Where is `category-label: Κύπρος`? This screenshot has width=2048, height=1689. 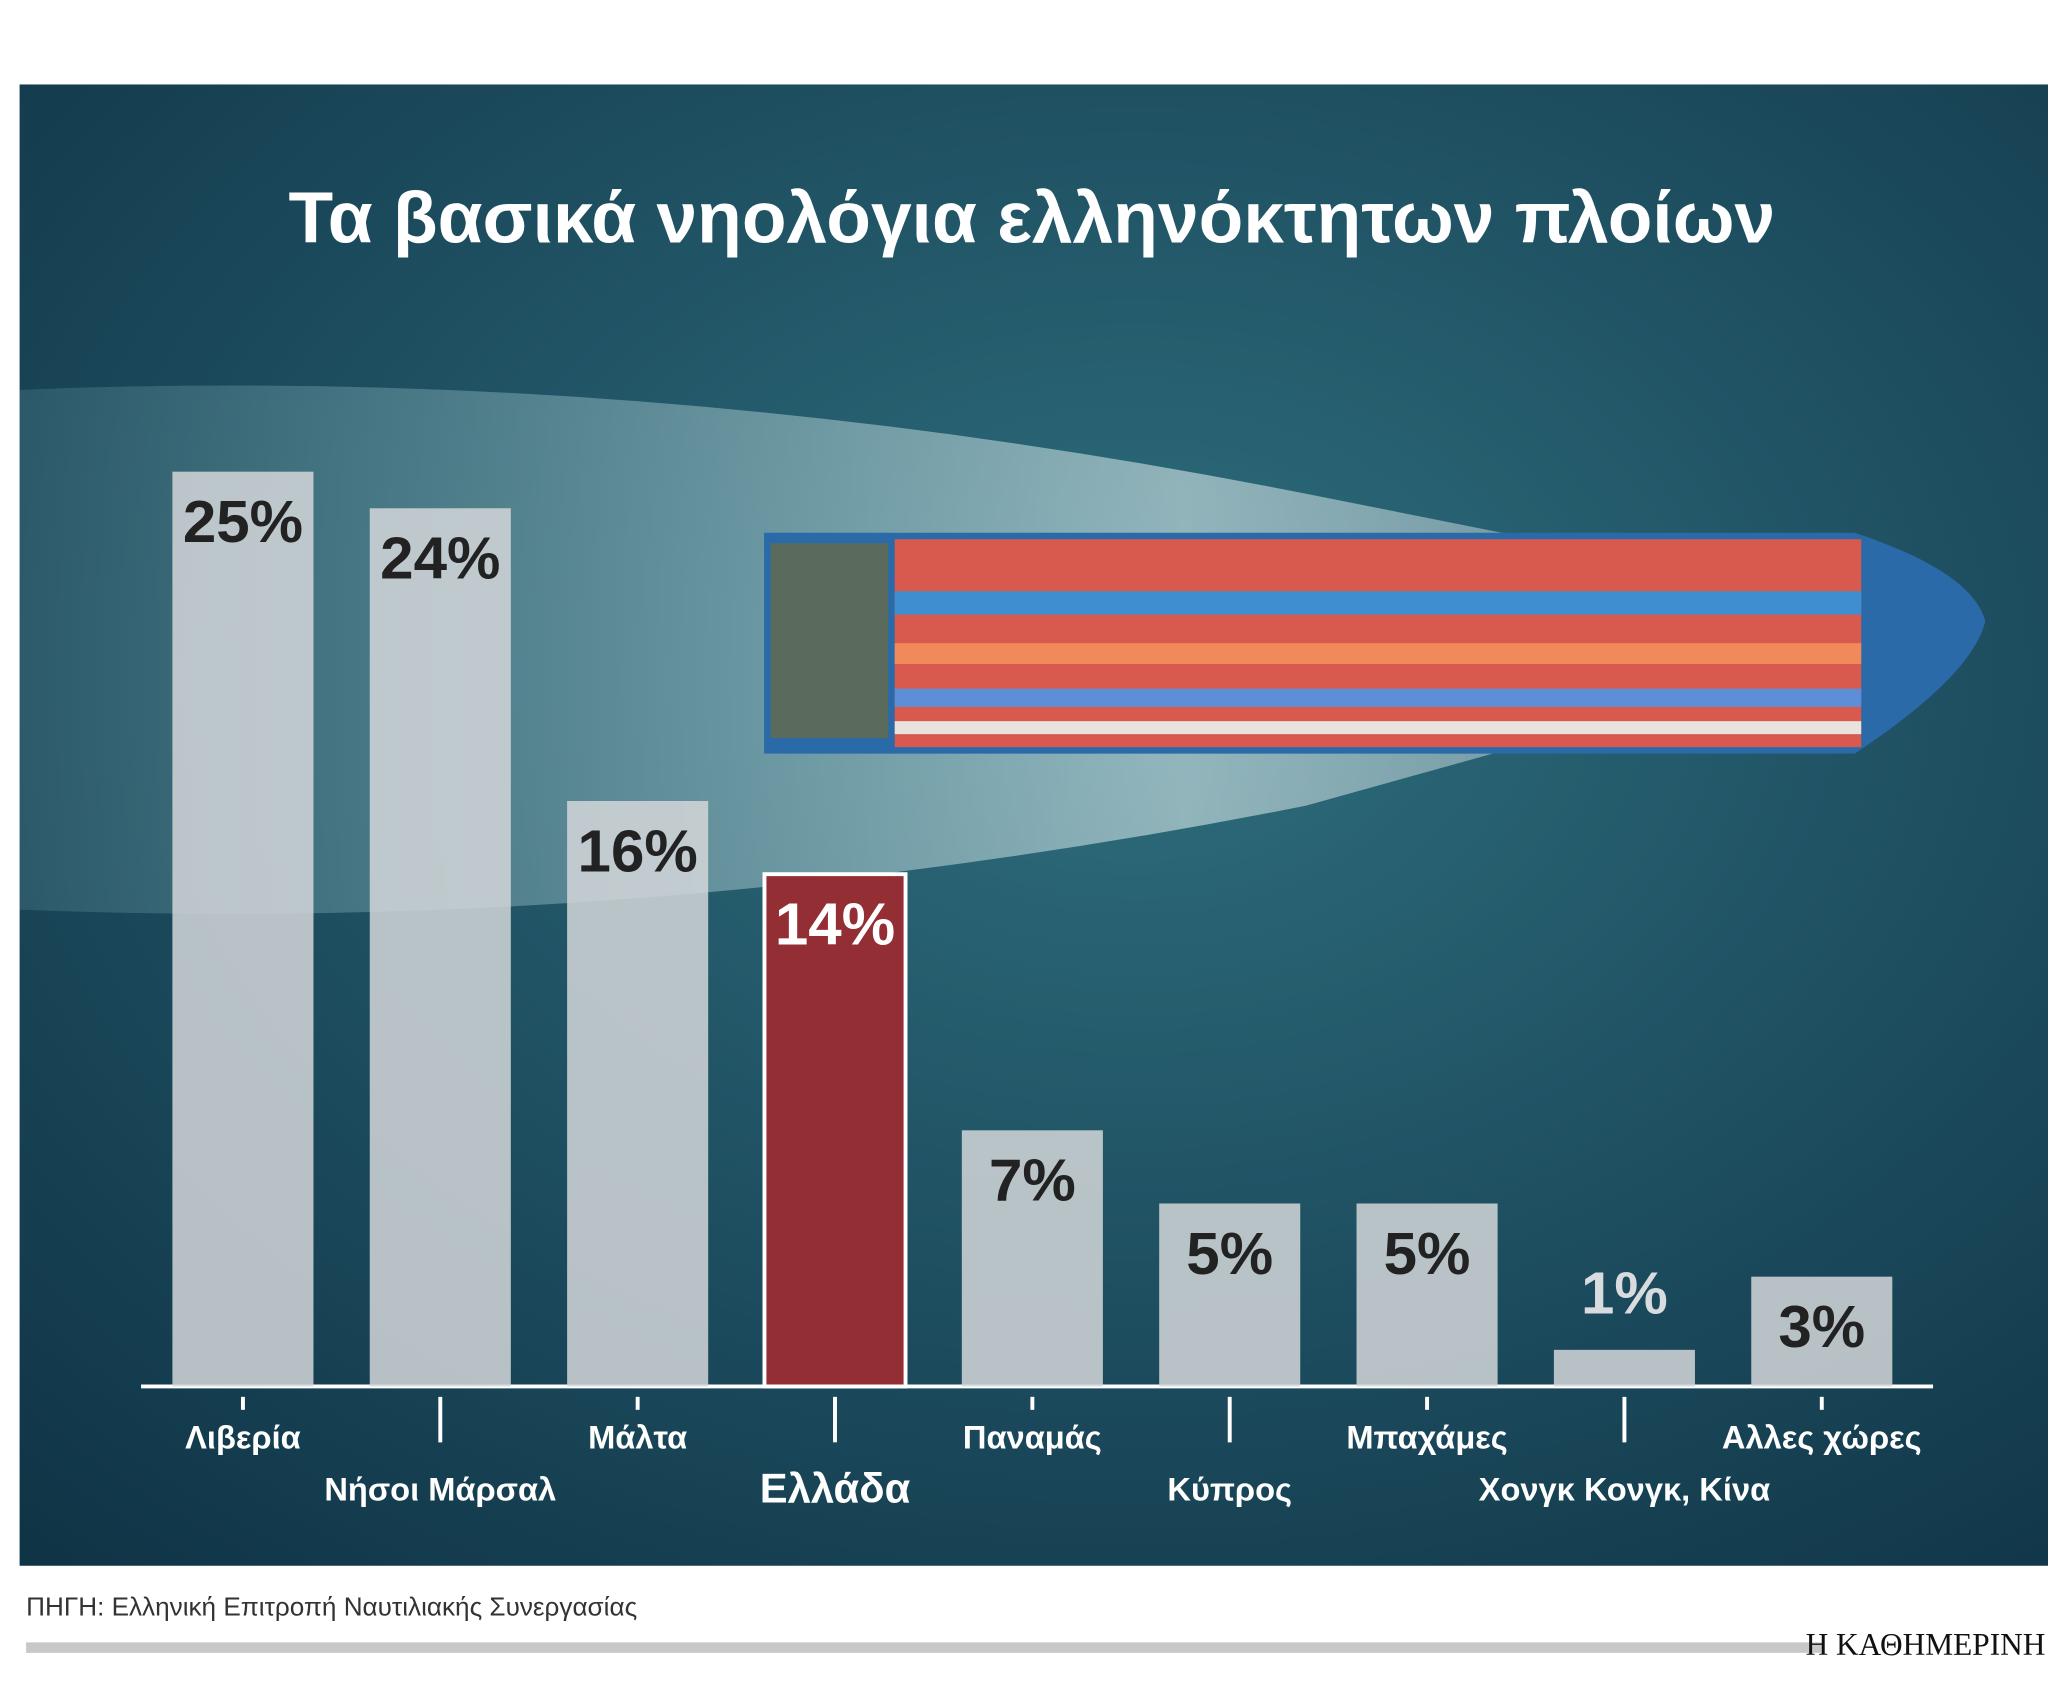 category-label: Κύπρος is located at coordinates (1229, 1489).